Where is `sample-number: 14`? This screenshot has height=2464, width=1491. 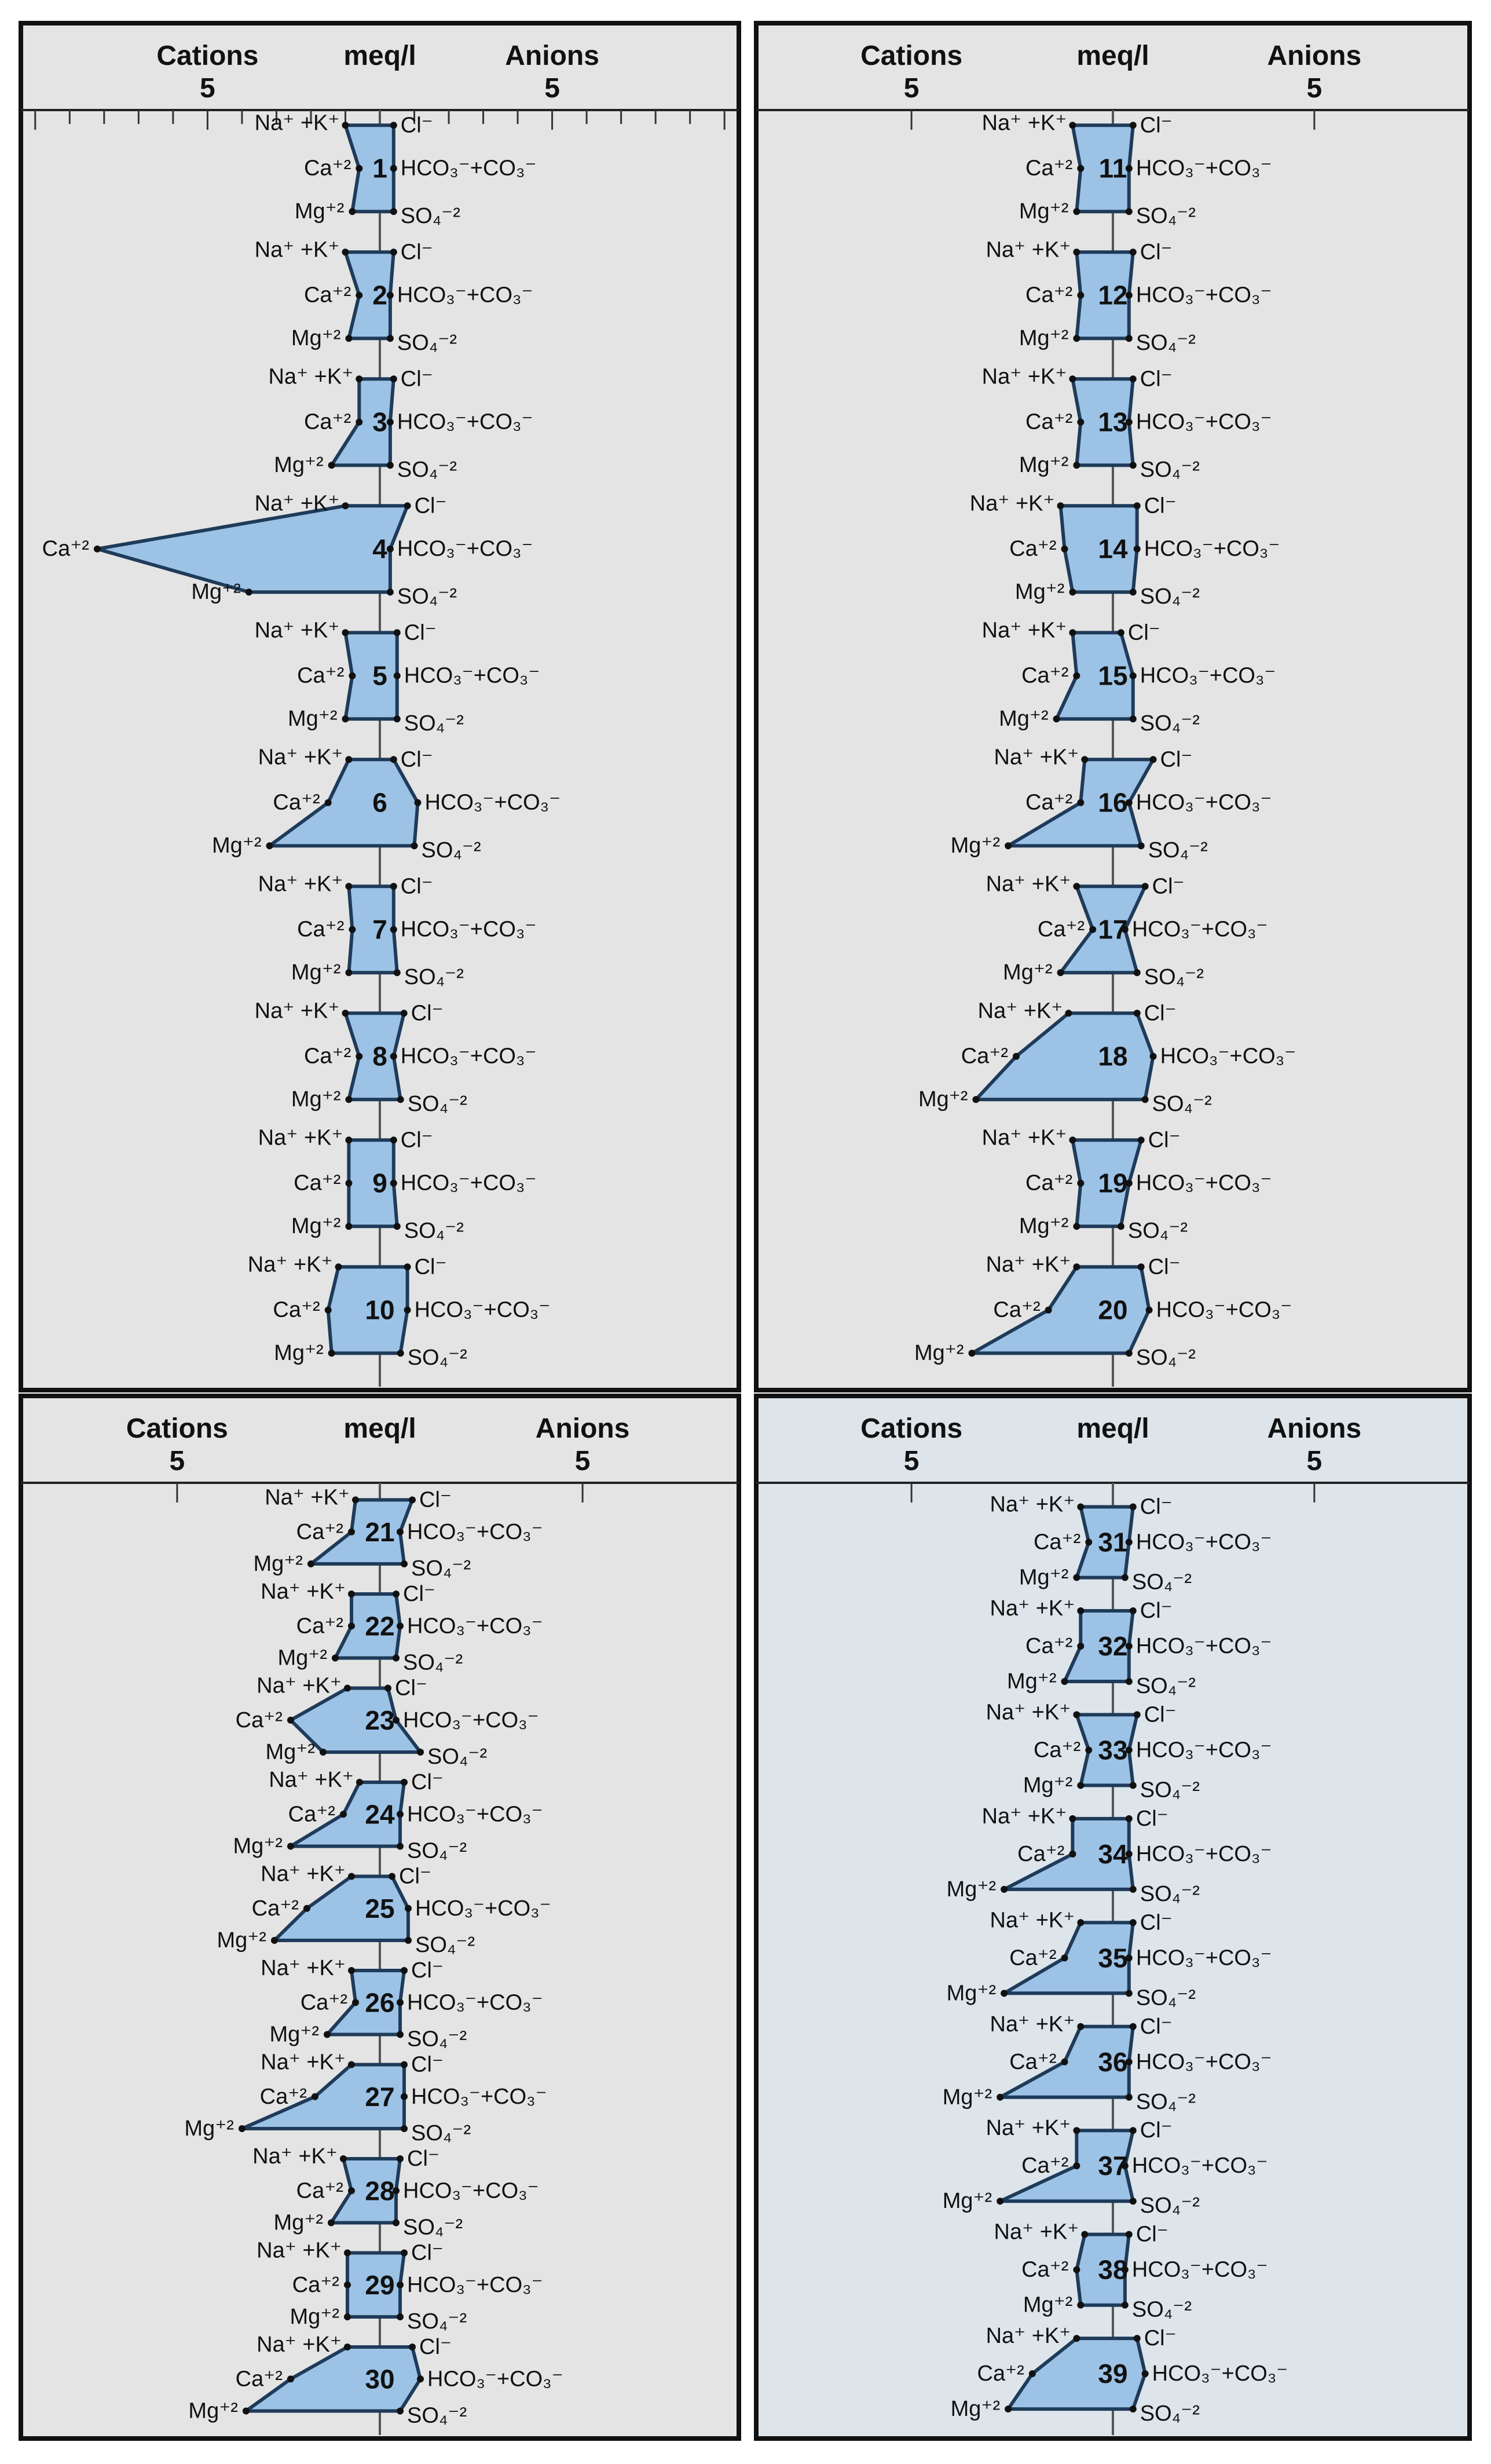
sample-number: 14 is located at coordinates (1113, 549).